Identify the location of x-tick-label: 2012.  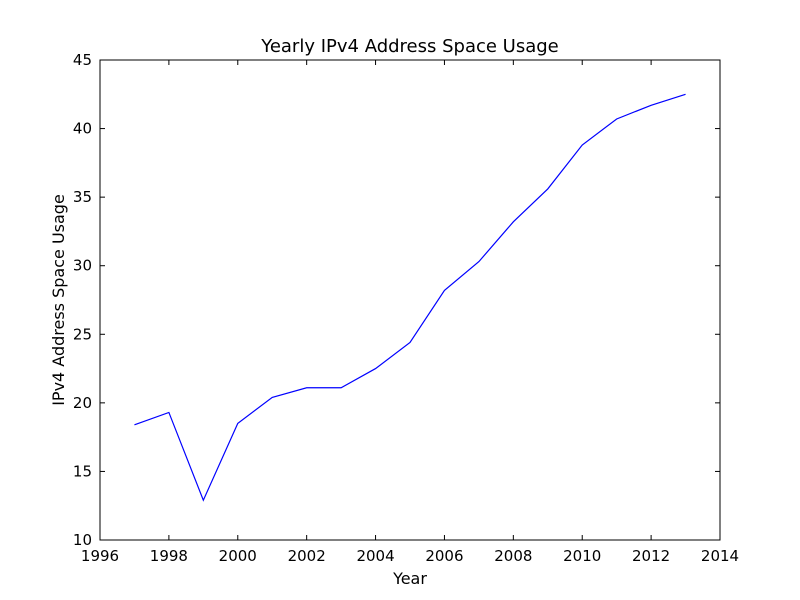
(651, 556).